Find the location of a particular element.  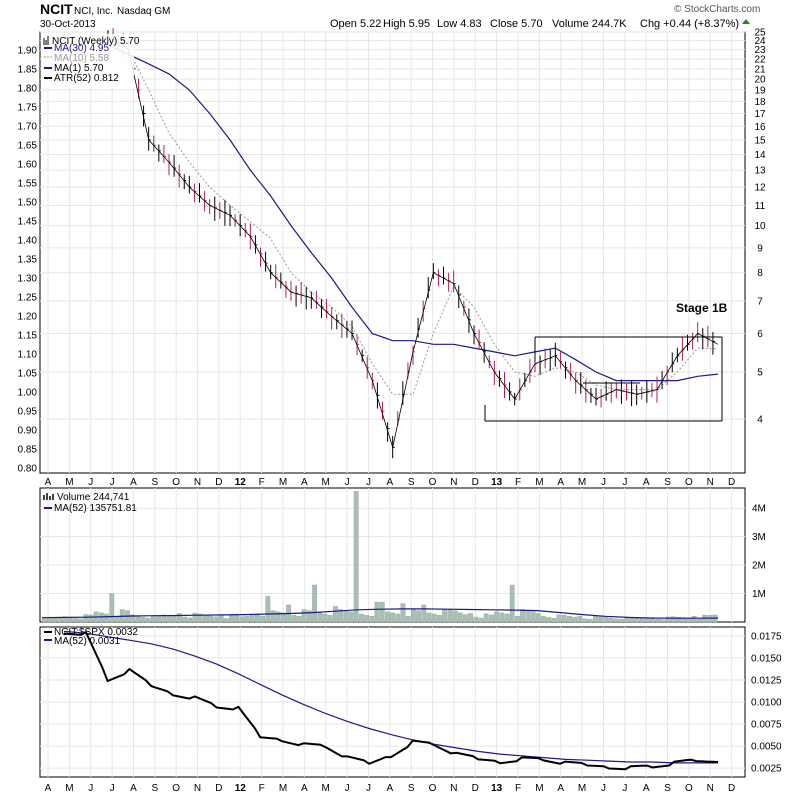

price-left-tick: 0.85 is located at coordinates (28, 450).